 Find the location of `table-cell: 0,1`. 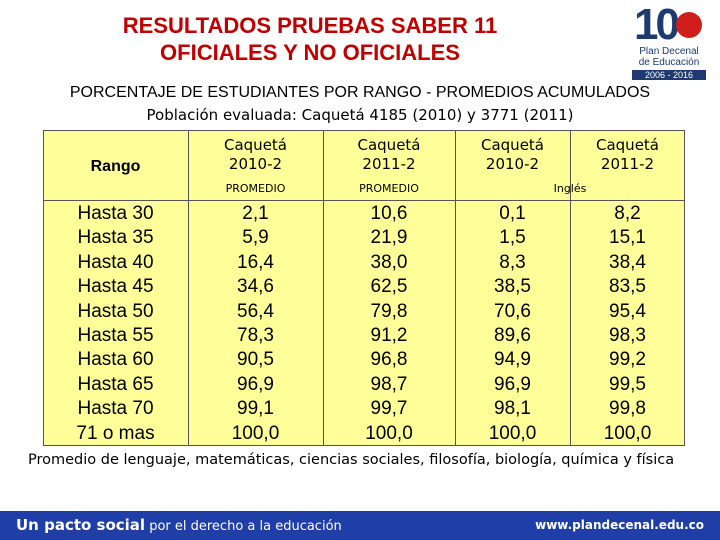

table-cell: 0,1 is located at coordinates (512, 213).